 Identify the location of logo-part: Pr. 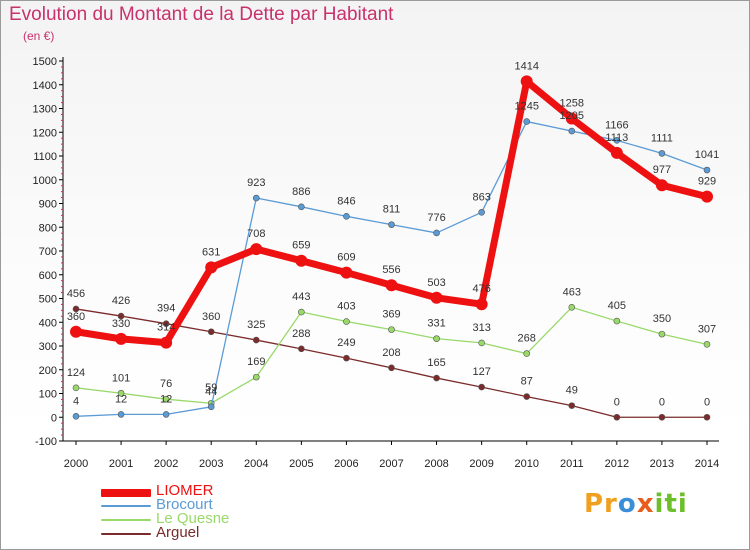
(601, 504).